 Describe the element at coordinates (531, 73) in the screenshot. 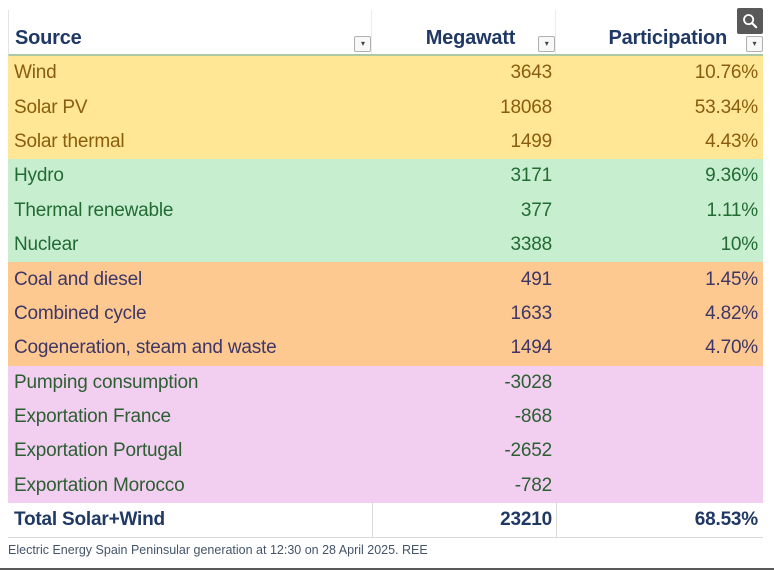

I see `cell-megawatt: 3643` at that location.